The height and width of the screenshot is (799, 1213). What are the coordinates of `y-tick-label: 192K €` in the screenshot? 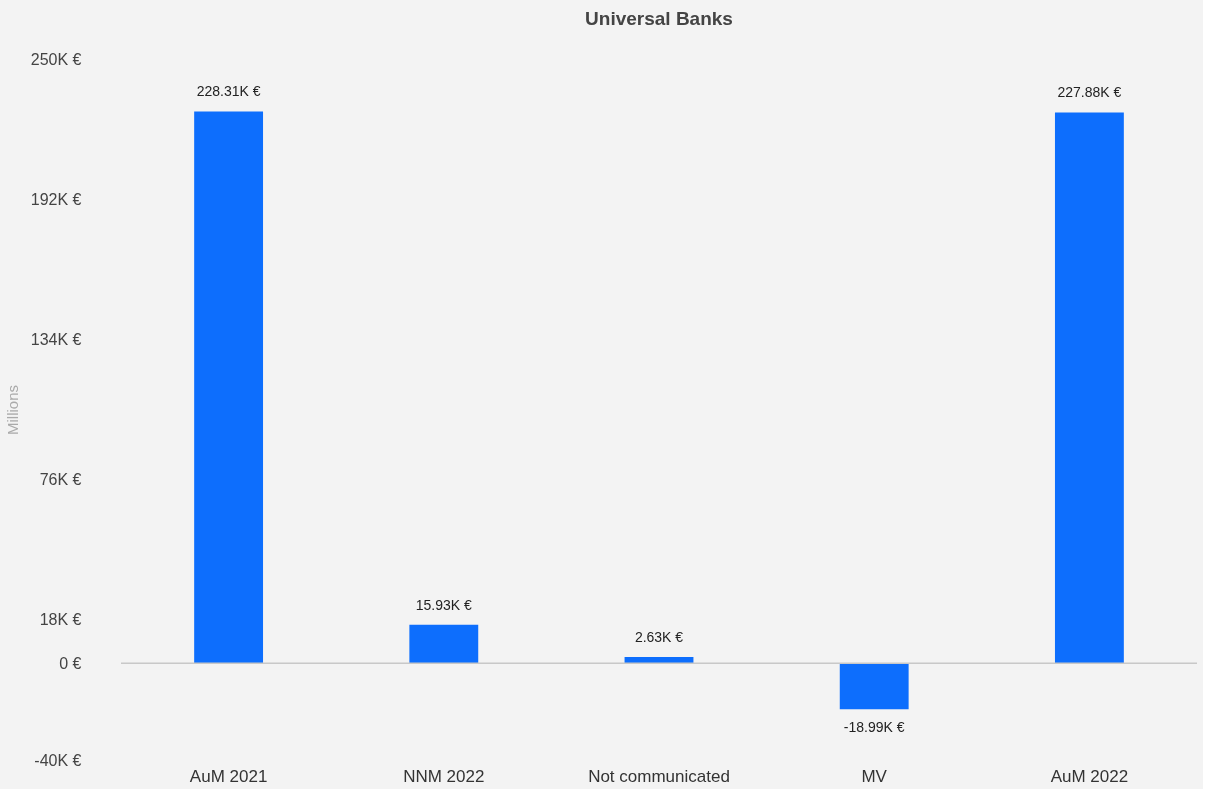 It's located at (56, 199).